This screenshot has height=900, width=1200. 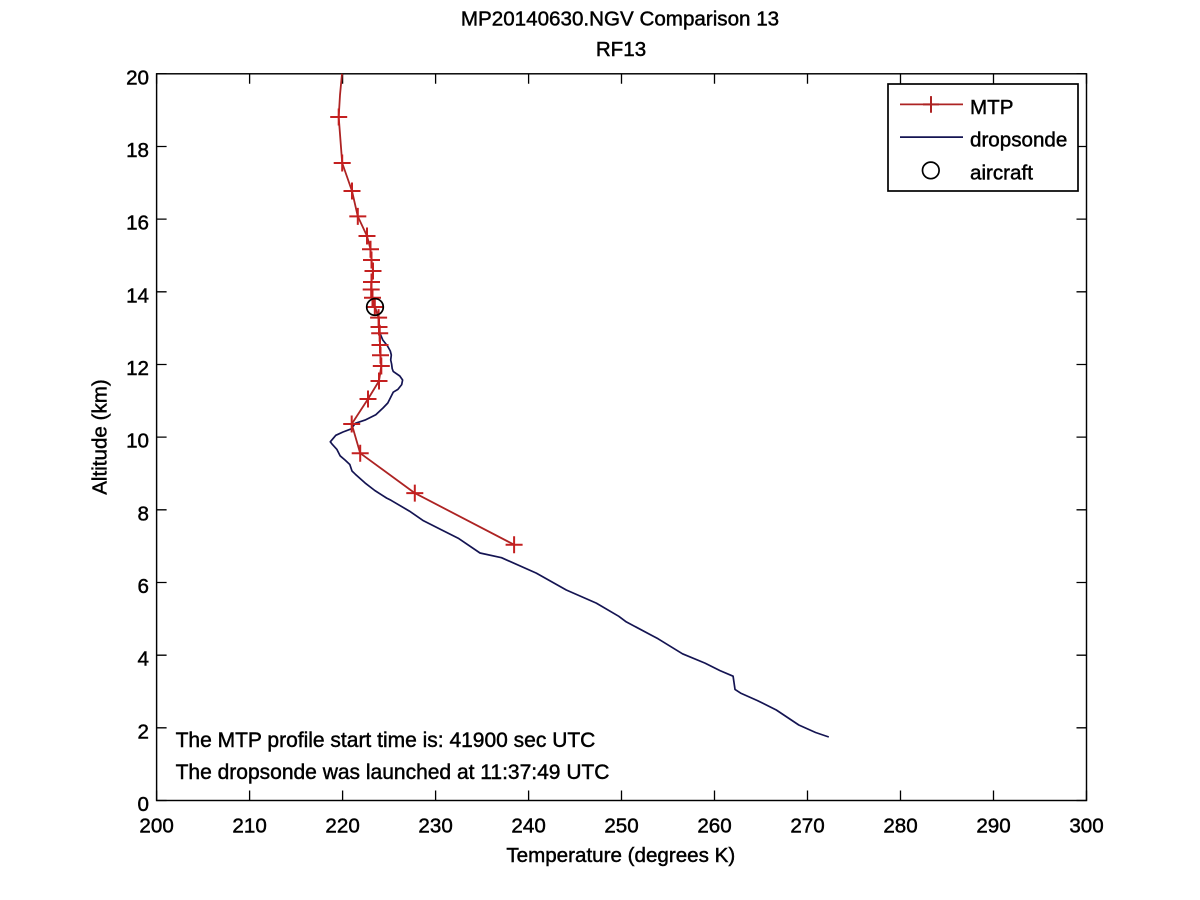 What do you see at coordinates (249, 826) in the screenshot?
I see `svg-text: 210` at bounding box center [249, 826].